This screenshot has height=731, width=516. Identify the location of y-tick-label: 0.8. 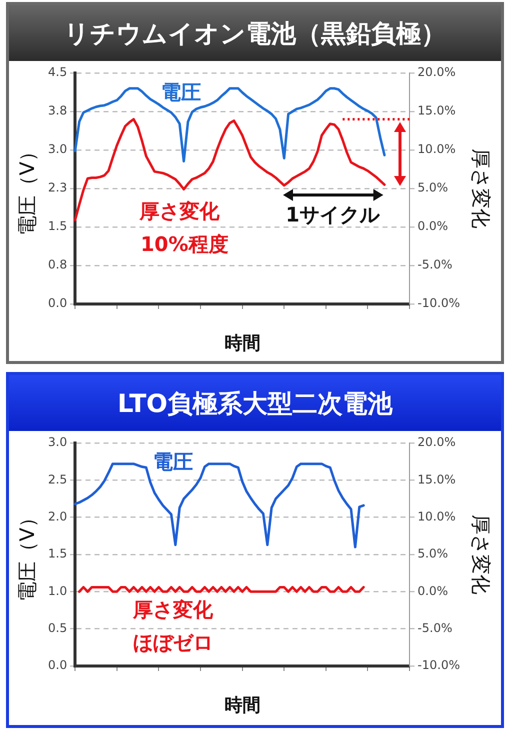
(58, 265).